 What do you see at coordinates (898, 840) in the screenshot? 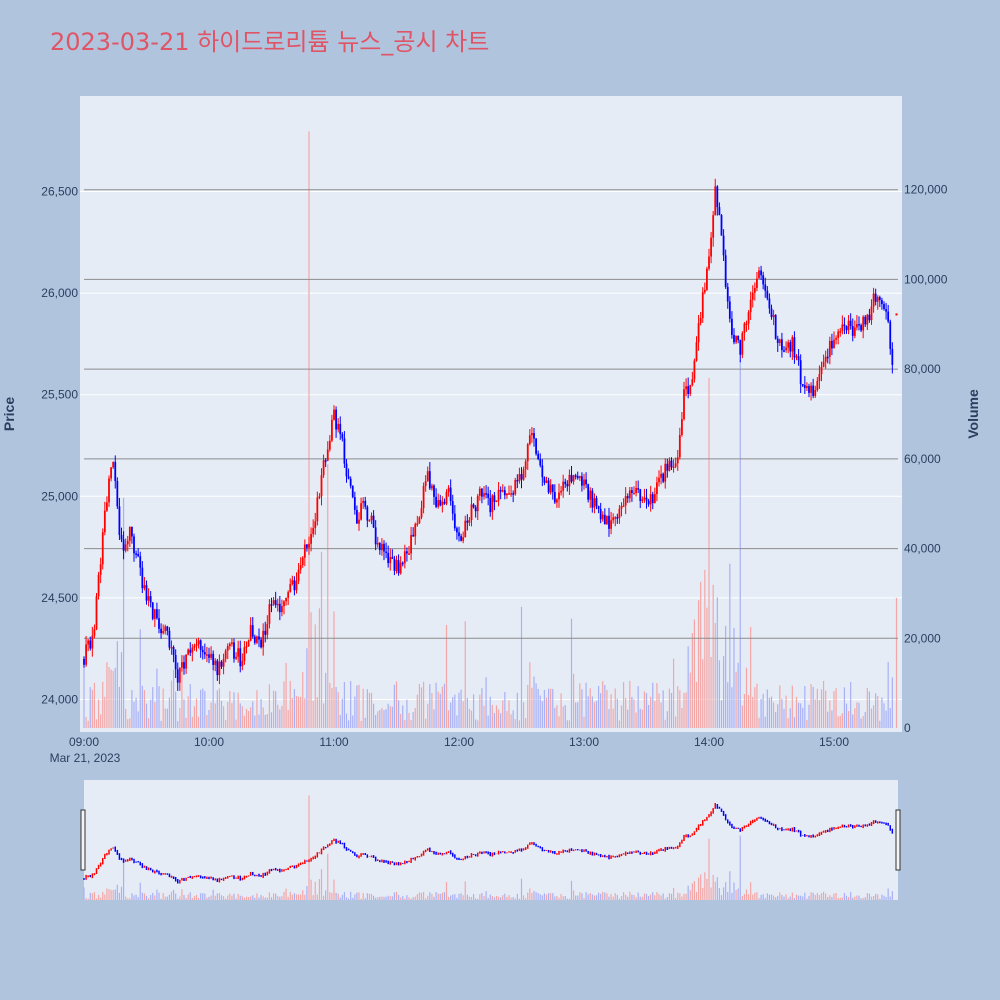
I see `range-slider-right-handle` at bounding box center [898, 840].